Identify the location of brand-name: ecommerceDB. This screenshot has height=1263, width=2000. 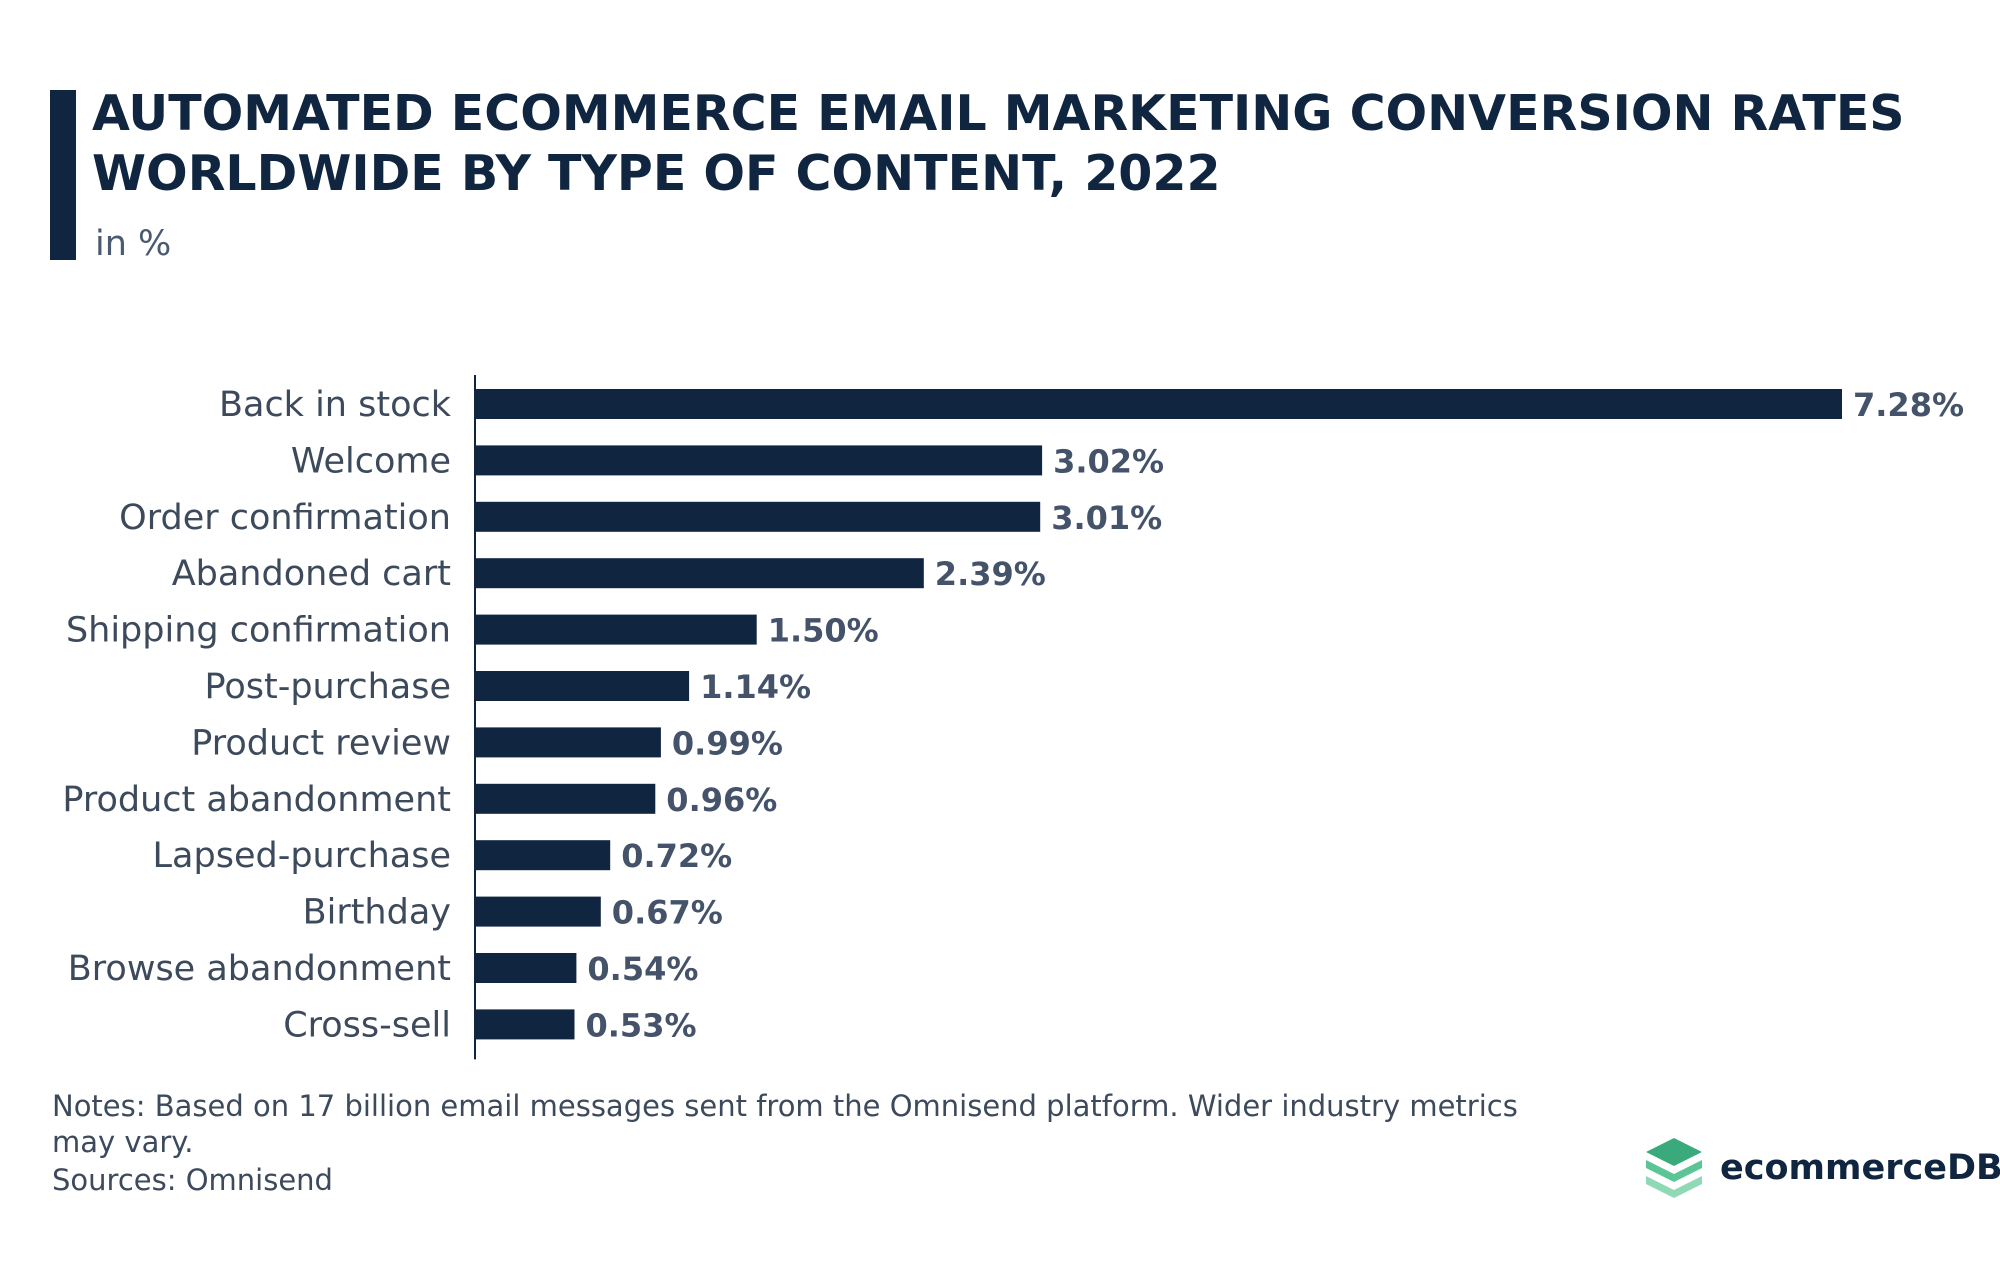
(1860, 1168).